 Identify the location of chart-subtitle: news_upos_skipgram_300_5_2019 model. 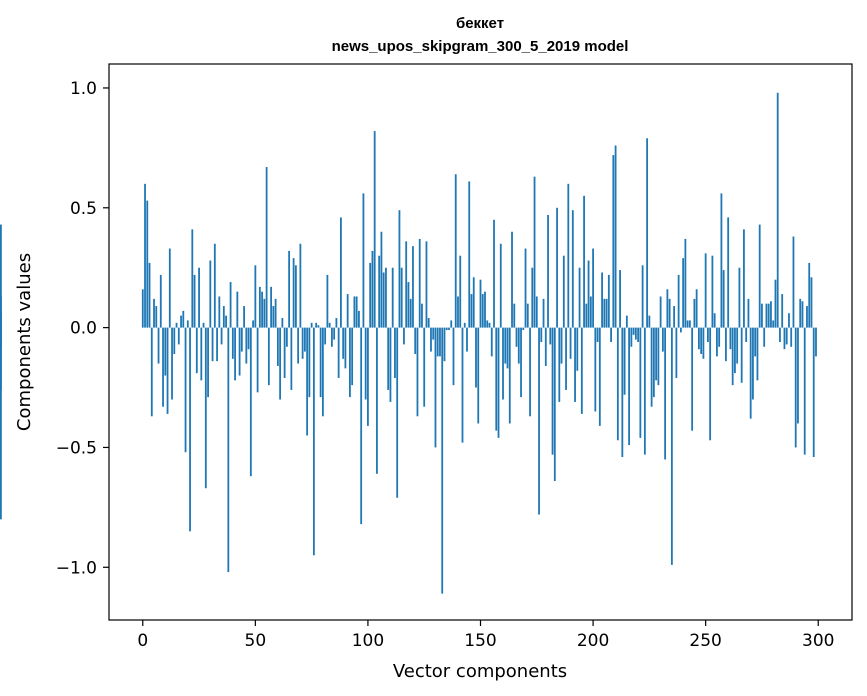
(480, 46).